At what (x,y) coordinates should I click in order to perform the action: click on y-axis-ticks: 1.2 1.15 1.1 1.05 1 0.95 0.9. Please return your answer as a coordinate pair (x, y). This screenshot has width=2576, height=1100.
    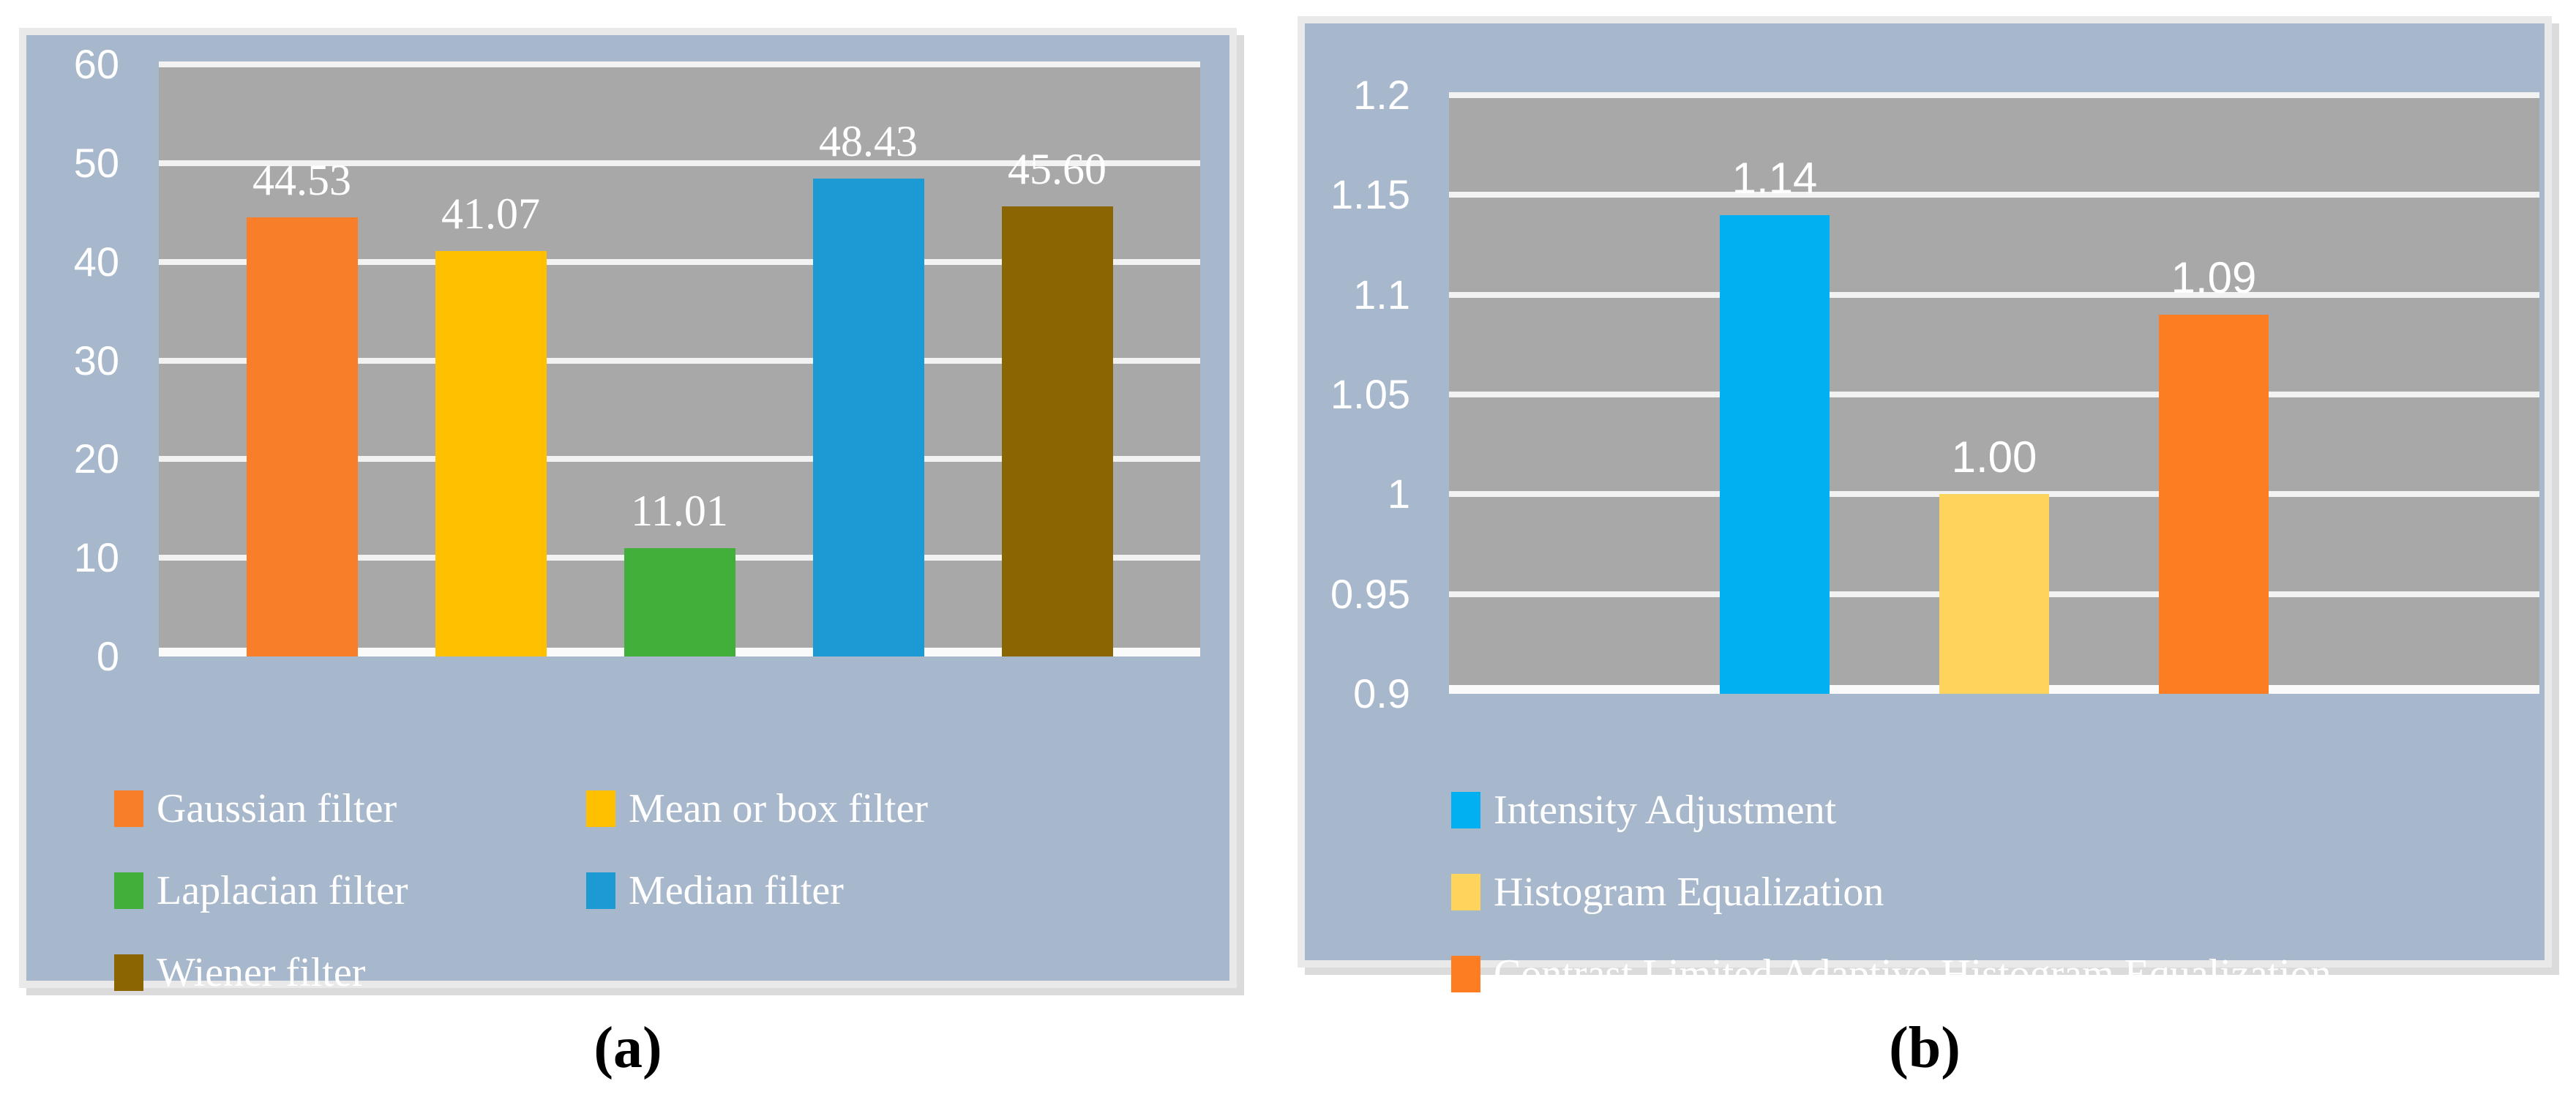
    Looking at the image, I should click on (1368, 395).